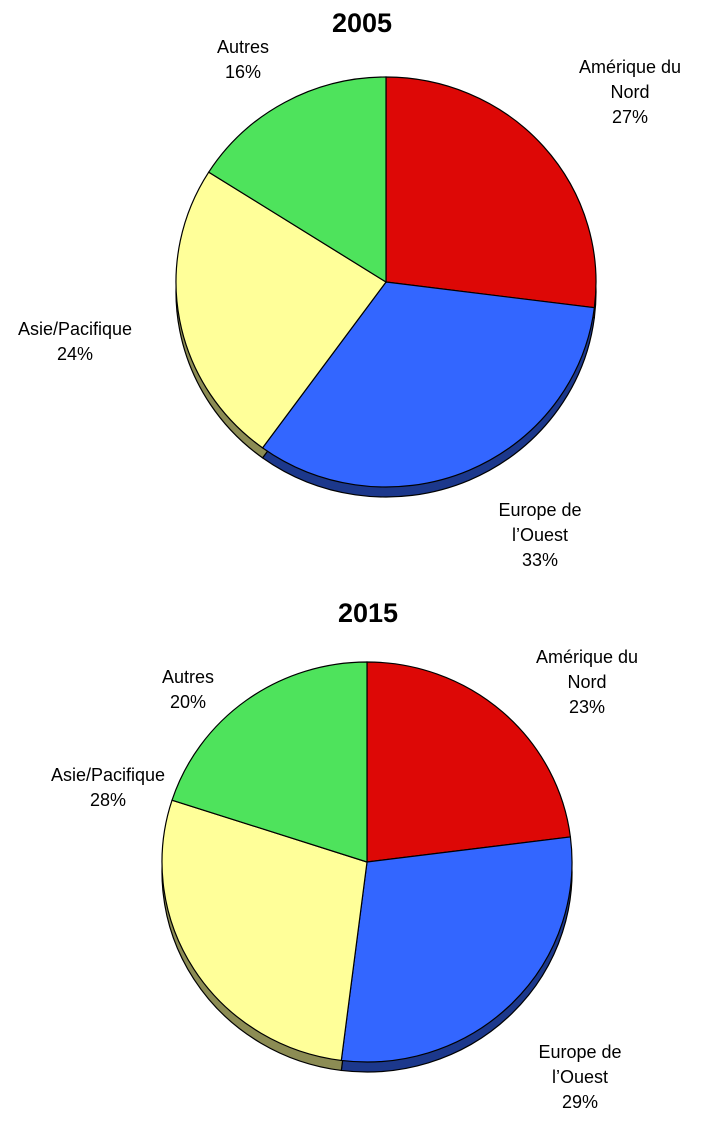 Image resolution: width=702 pixels, height=1145 pixels. Describe the element at coordinates (580, 1102) in the screenshot. I see `value-label: 29%` at that location.